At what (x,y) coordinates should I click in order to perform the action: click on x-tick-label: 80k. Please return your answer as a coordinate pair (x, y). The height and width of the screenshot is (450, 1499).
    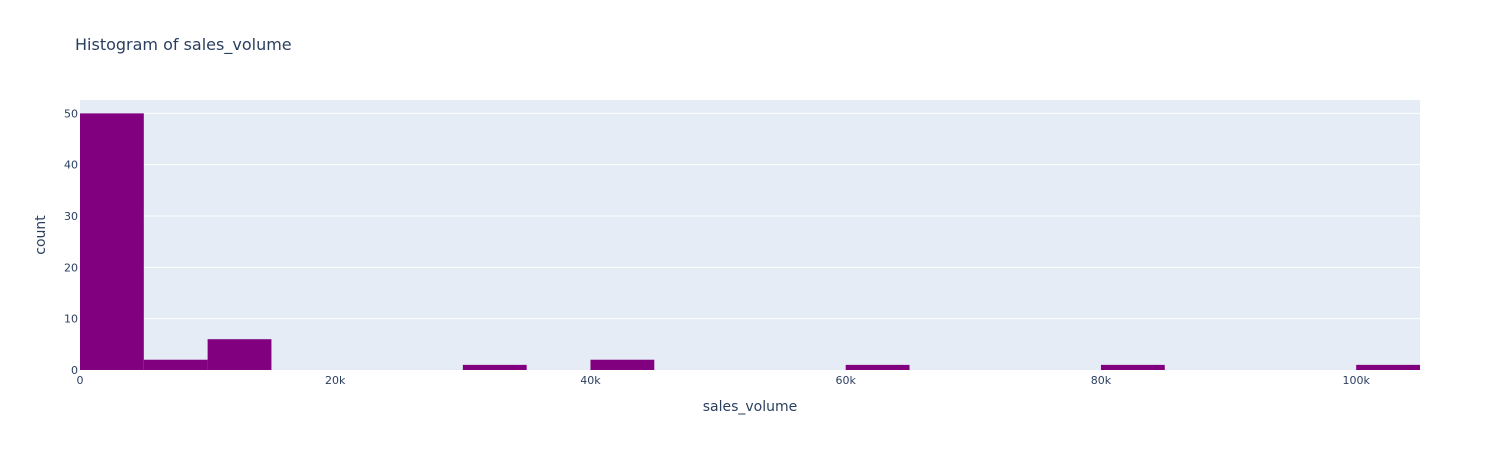
    Looking at the image, I should click on (1101, 380).